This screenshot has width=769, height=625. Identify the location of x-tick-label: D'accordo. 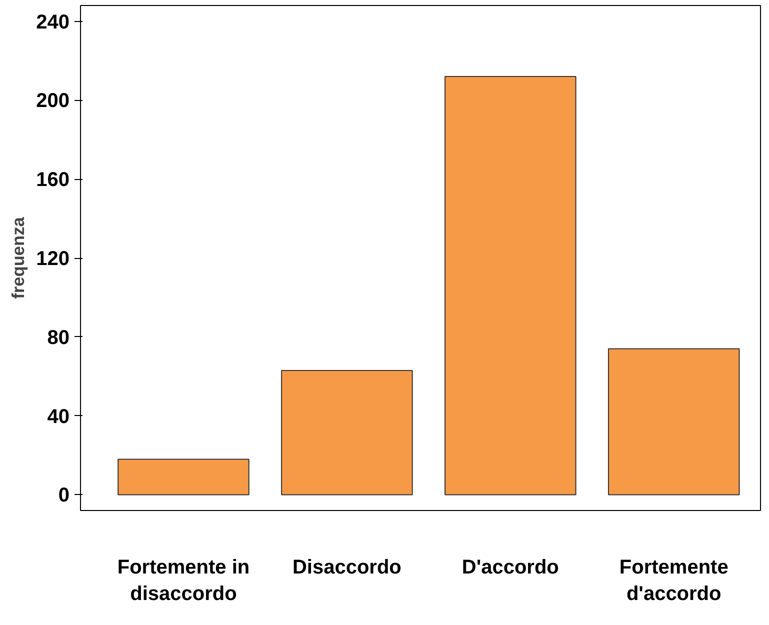
(510, 567).